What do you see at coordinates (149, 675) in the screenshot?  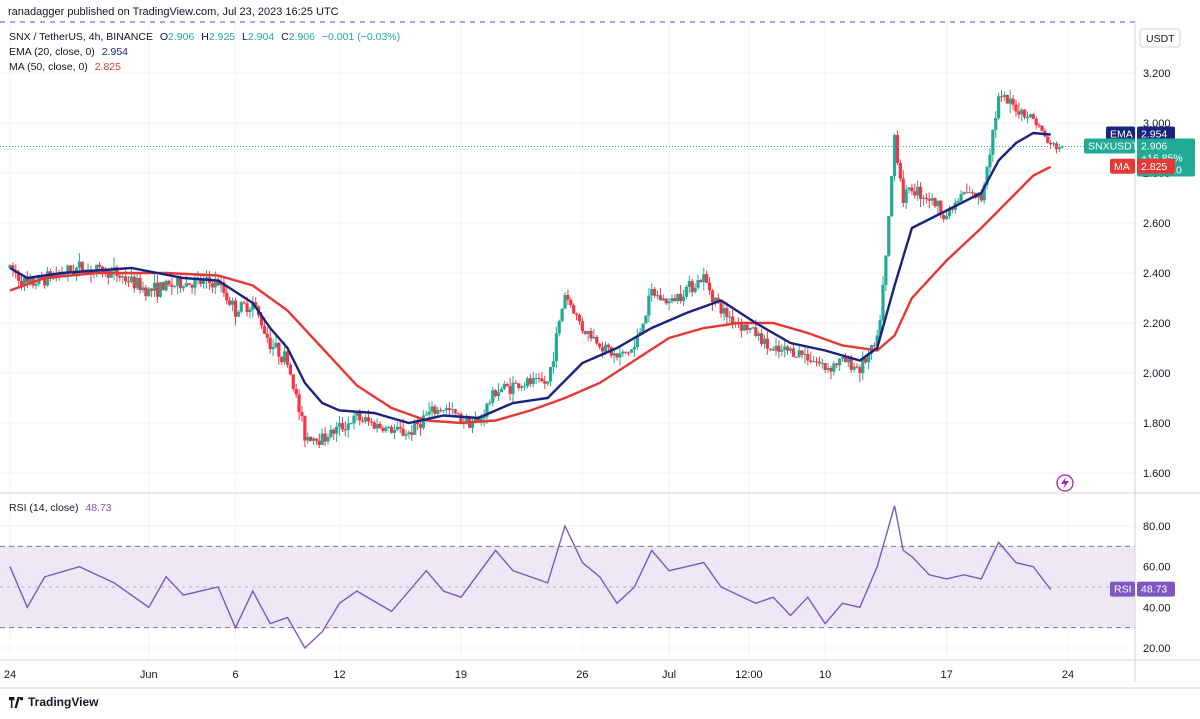 I see `time-tick-label: Jun` at bounding box center [149, 675].